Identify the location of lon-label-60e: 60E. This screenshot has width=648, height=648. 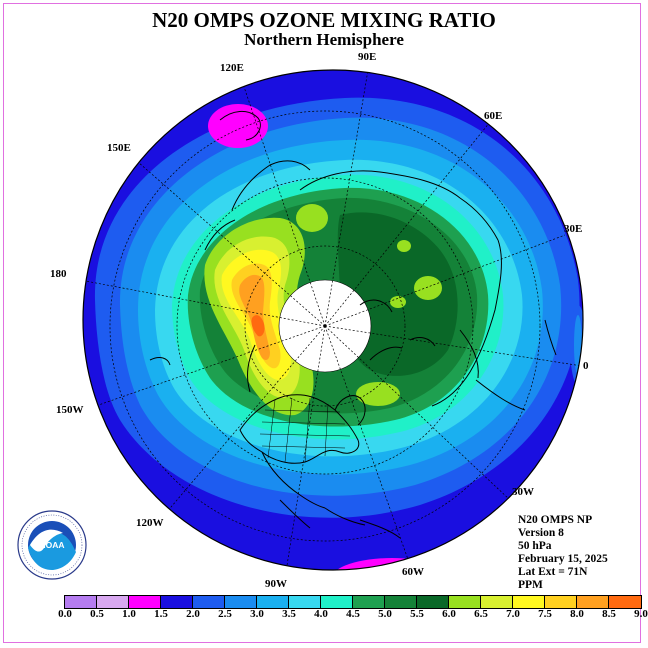
(493, 116).